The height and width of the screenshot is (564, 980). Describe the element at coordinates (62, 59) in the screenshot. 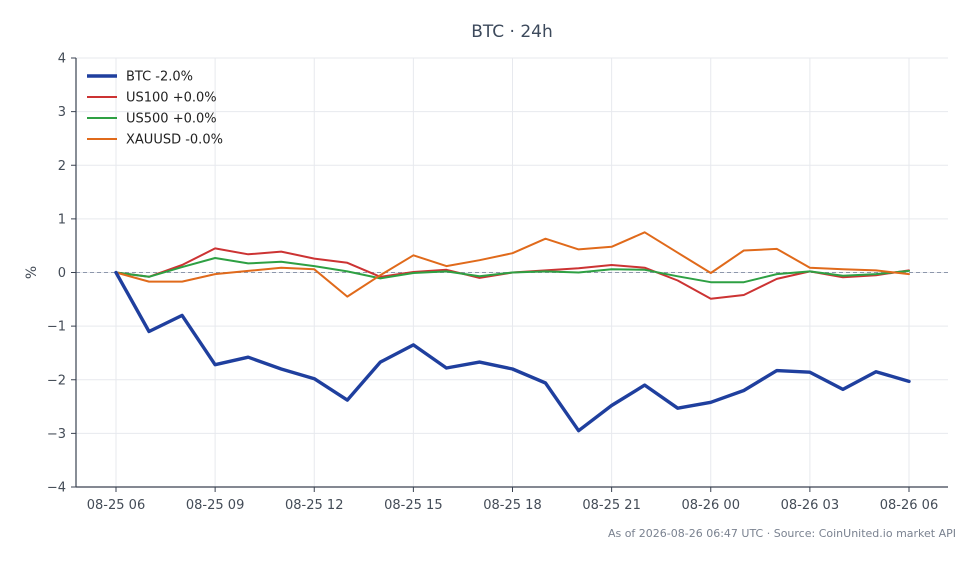

I see `y-tick-label: 4` at that location.